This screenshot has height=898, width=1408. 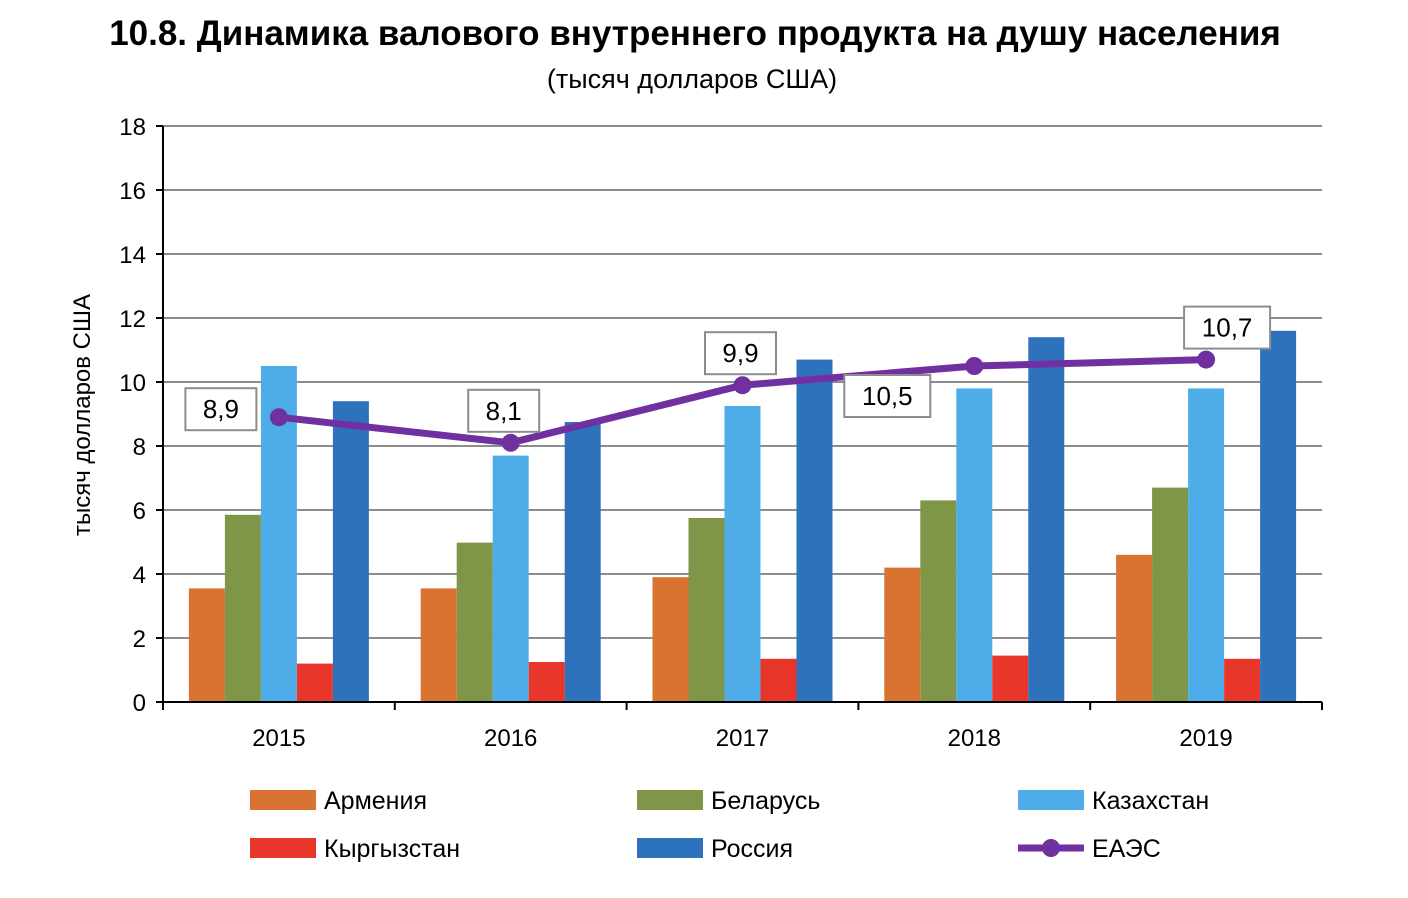 I want to click on y-tick-label: 16, so click(x=132, y=191).